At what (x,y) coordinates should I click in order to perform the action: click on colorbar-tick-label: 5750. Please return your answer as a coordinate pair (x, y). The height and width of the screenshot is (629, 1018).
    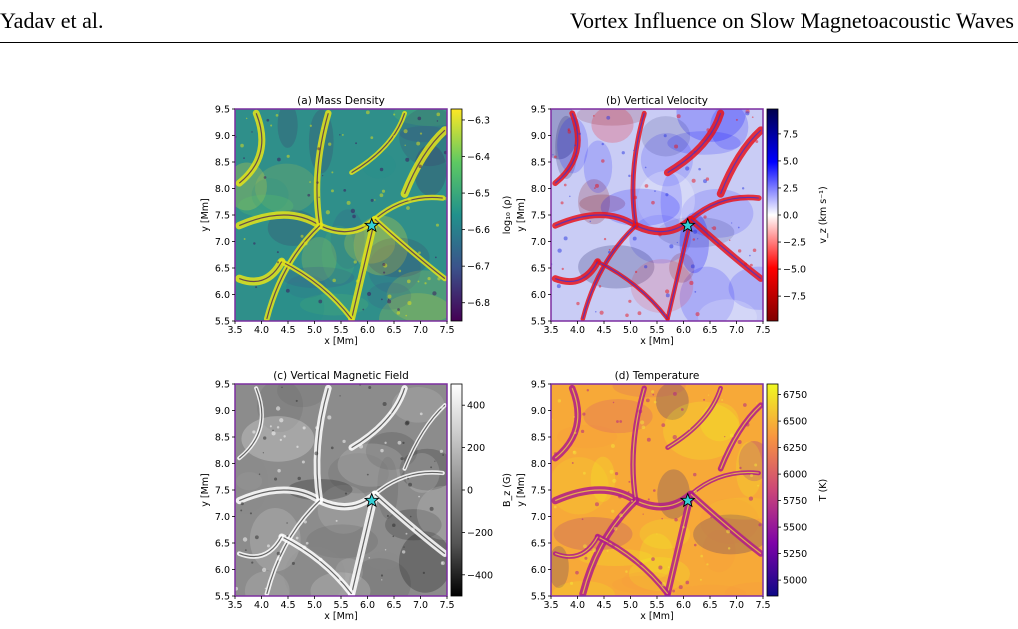
    Looking at the image, I should click on (795, 501).